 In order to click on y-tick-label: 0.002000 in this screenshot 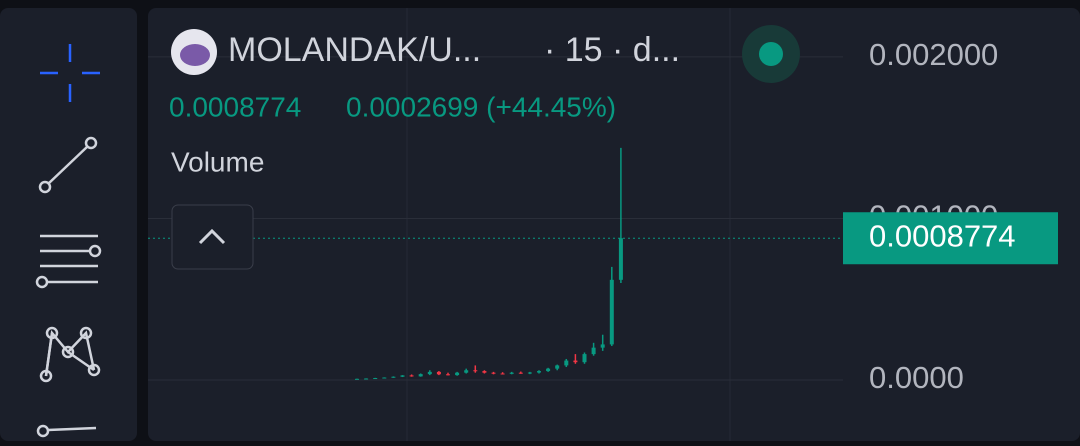, I will do `click(933, 54)`.